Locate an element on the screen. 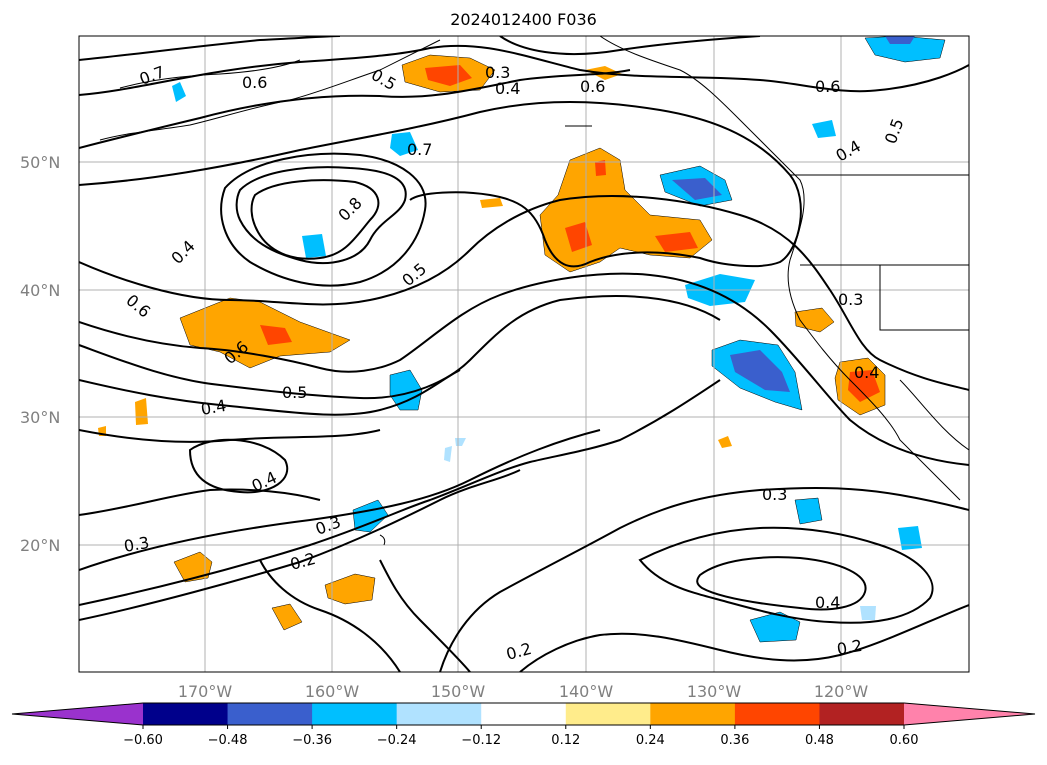  colorbar-tick-label: 0.60 is located at coordinates (904, 740).